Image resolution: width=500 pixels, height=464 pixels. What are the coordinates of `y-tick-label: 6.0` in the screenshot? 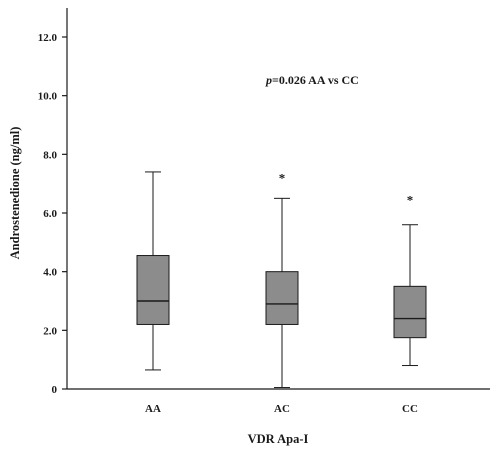 It's located at (50, 214).